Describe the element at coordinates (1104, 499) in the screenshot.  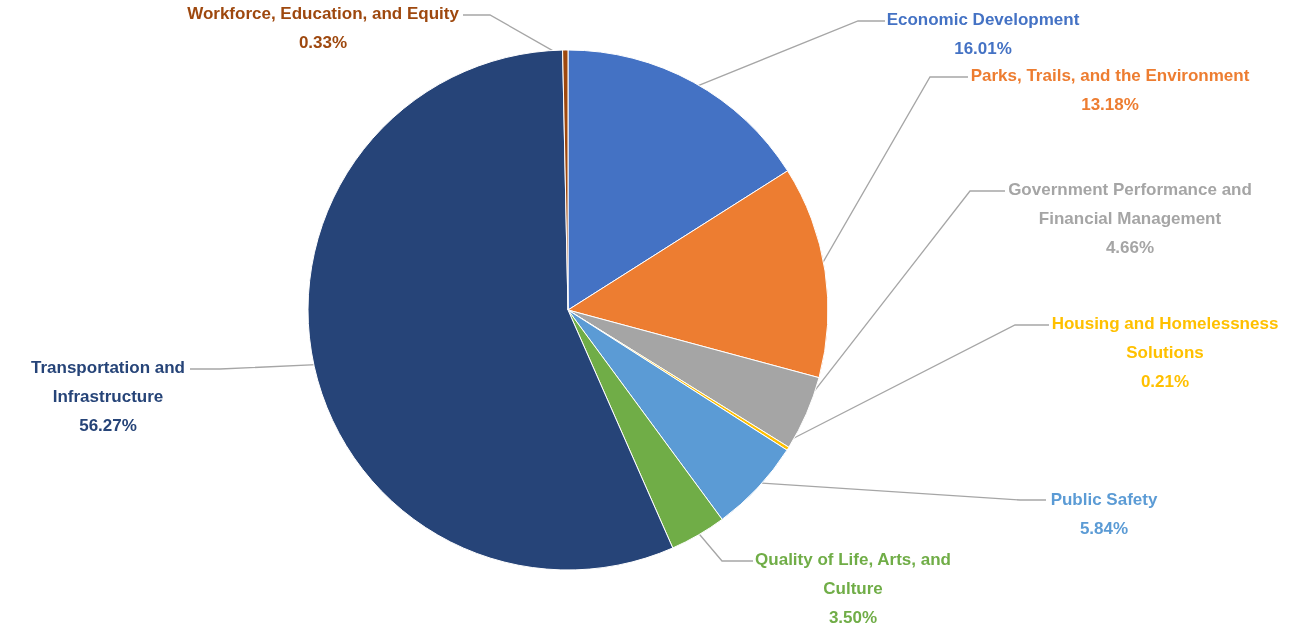
I see `slice-label: Public Safety` at that location.